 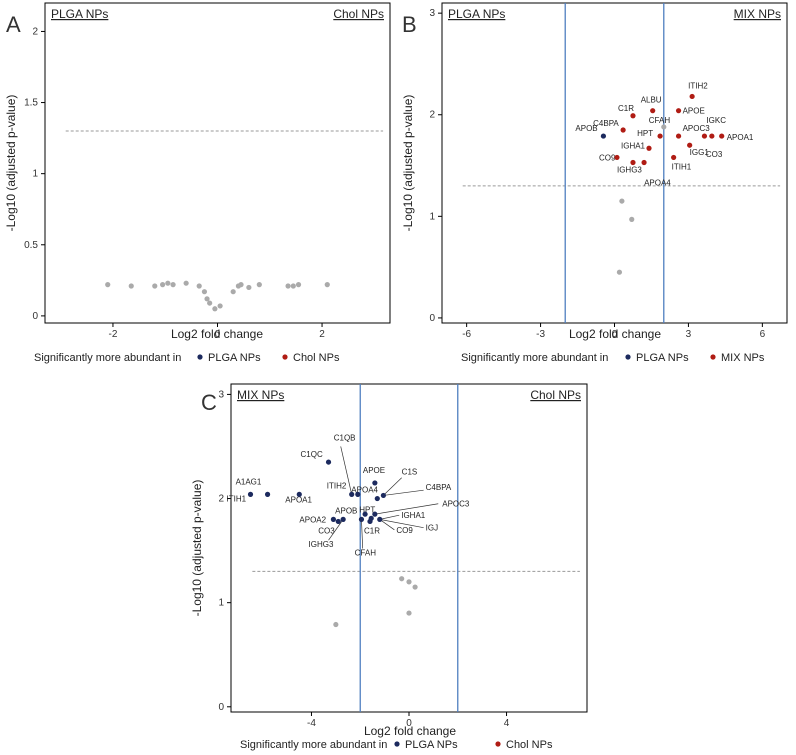 I want to click on protein-label: IGG1, so click(x=700, y=152).